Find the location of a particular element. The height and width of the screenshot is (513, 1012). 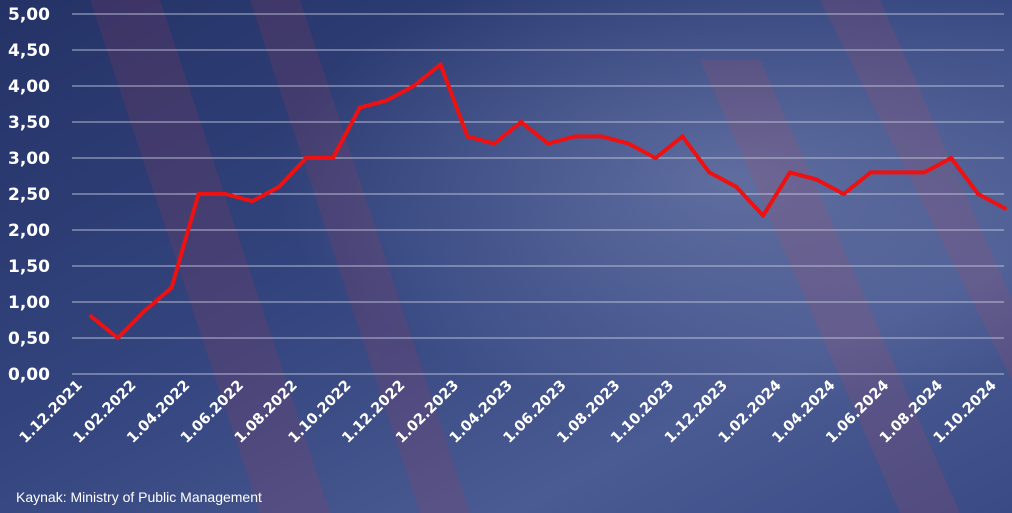

y-tick-label: 4,50 is located at coordinates (29, 51).